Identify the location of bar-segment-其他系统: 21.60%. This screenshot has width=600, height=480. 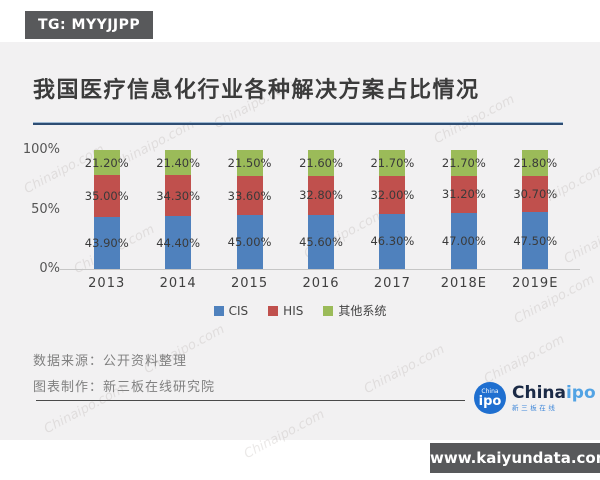
(321, 163).